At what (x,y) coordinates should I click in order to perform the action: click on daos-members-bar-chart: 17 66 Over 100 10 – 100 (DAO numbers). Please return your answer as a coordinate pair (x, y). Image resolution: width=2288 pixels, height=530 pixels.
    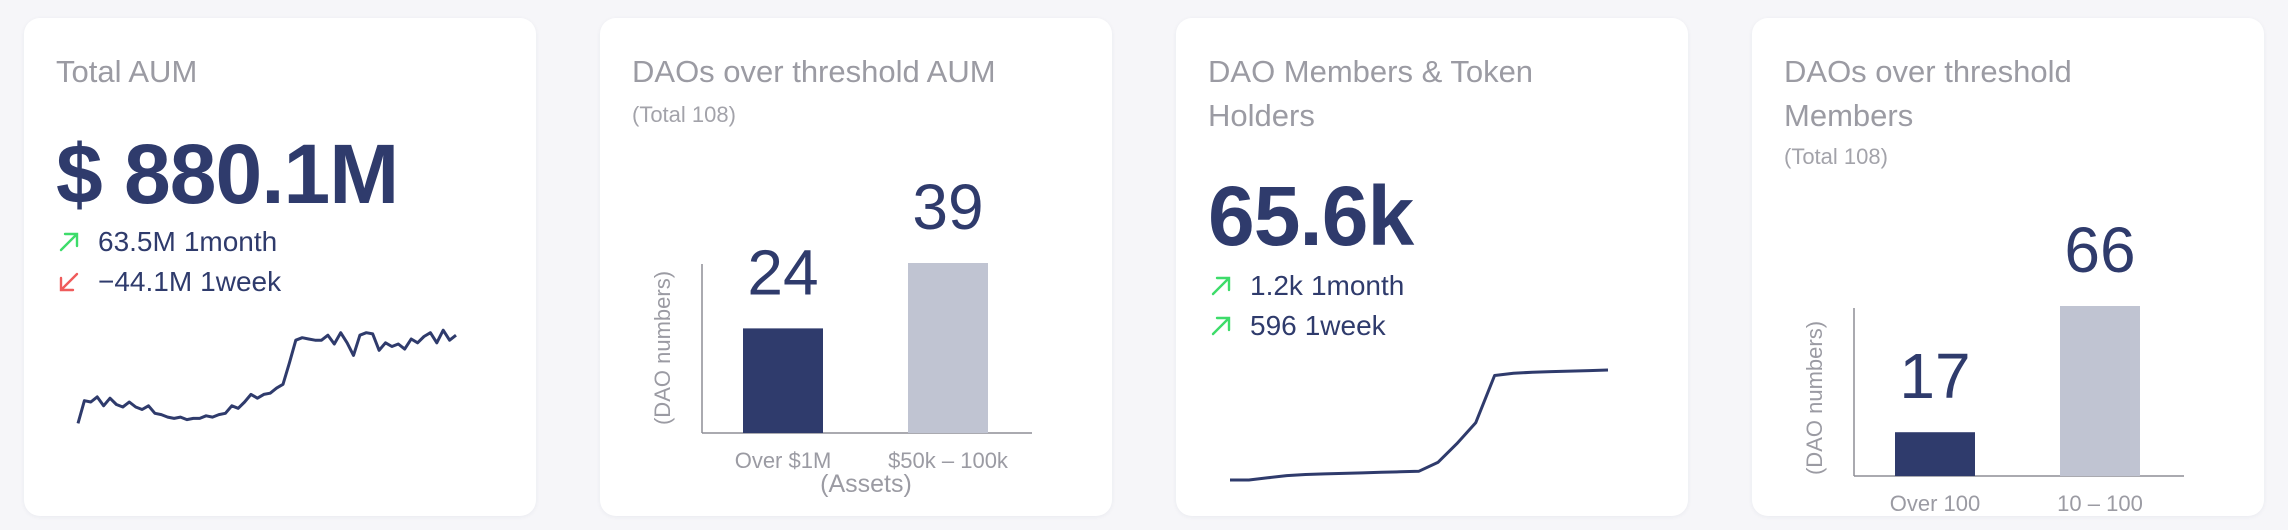
    Looking at the image, I should click on (1993, 365).